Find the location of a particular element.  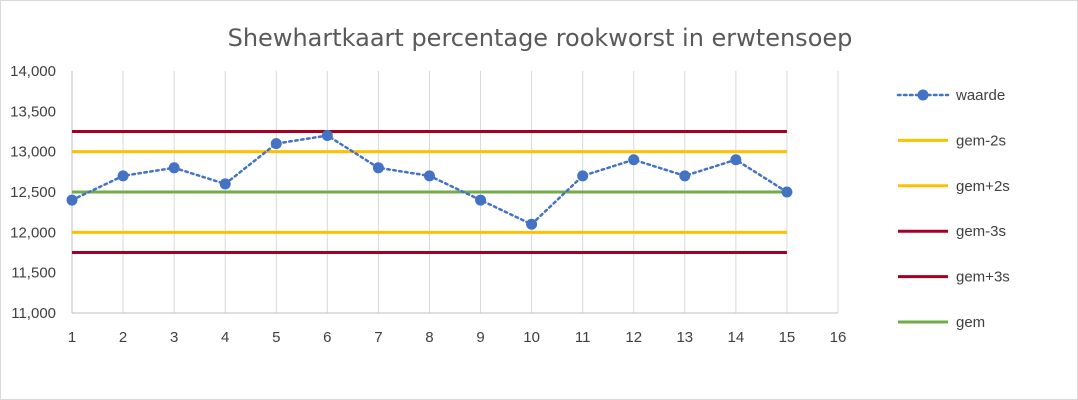

legend-label: gem-2s is located at coordinates (981, 140).